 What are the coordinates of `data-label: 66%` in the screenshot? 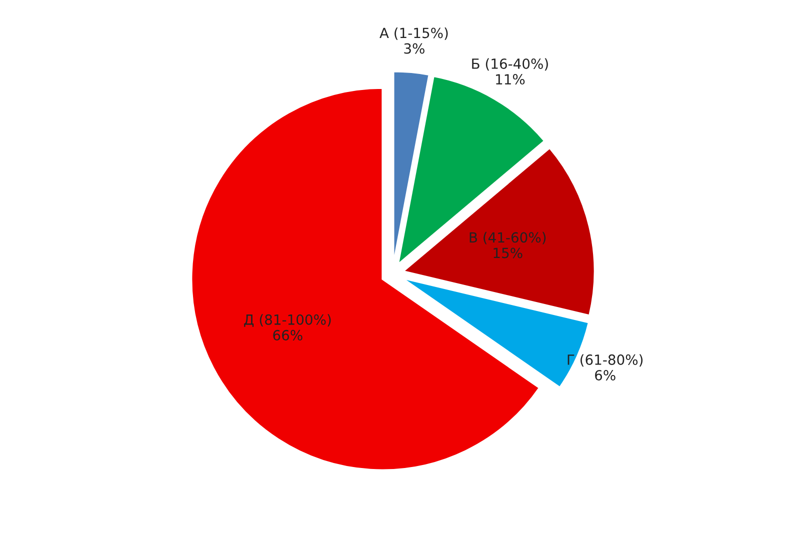 It's located at (287, 335).